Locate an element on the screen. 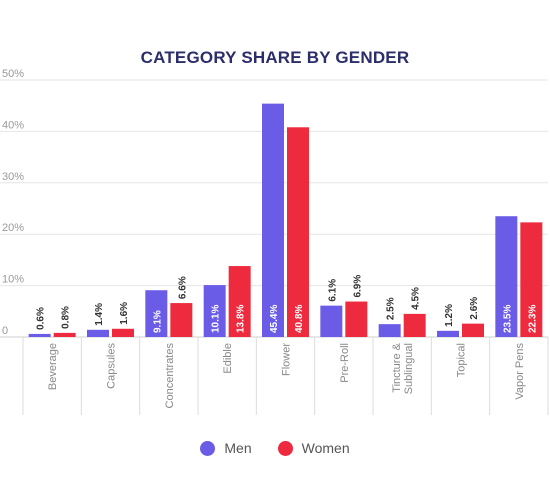 Image resolution: width=550 pixels, height=483 pixels. x-tick-label: Capsules is located at coordinates (112, 366).